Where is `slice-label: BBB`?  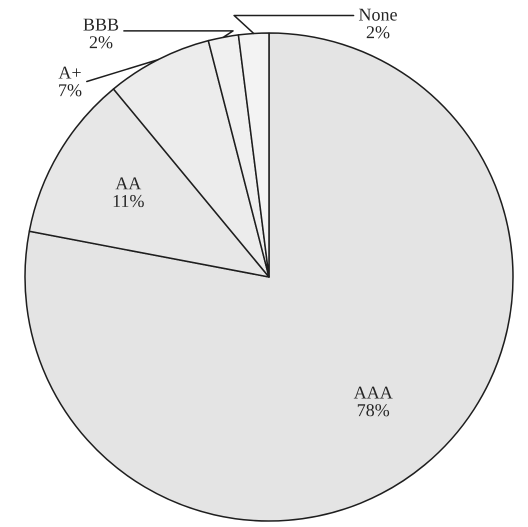
slice-label: BBB is located at coordinates (100, 24).